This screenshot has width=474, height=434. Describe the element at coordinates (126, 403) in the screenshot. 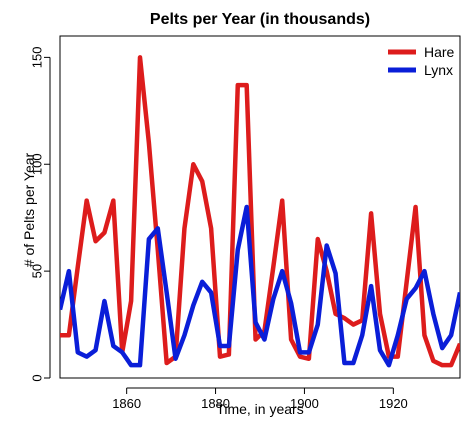

I see `x-tick-label: 1860` at that location.